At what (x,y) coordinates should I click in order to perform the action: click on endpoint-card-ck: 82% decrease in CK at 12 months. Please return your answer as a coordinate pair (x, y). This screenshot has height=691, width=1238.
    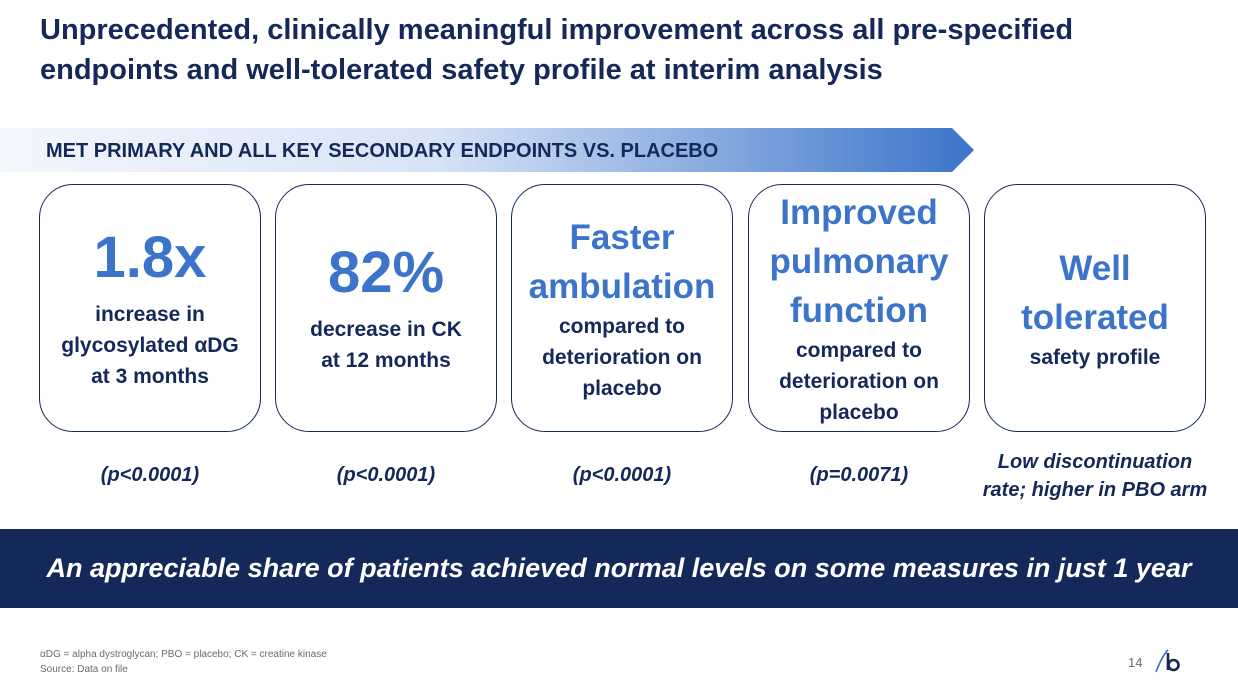
    Looking at the image, I should click on (386, 308).